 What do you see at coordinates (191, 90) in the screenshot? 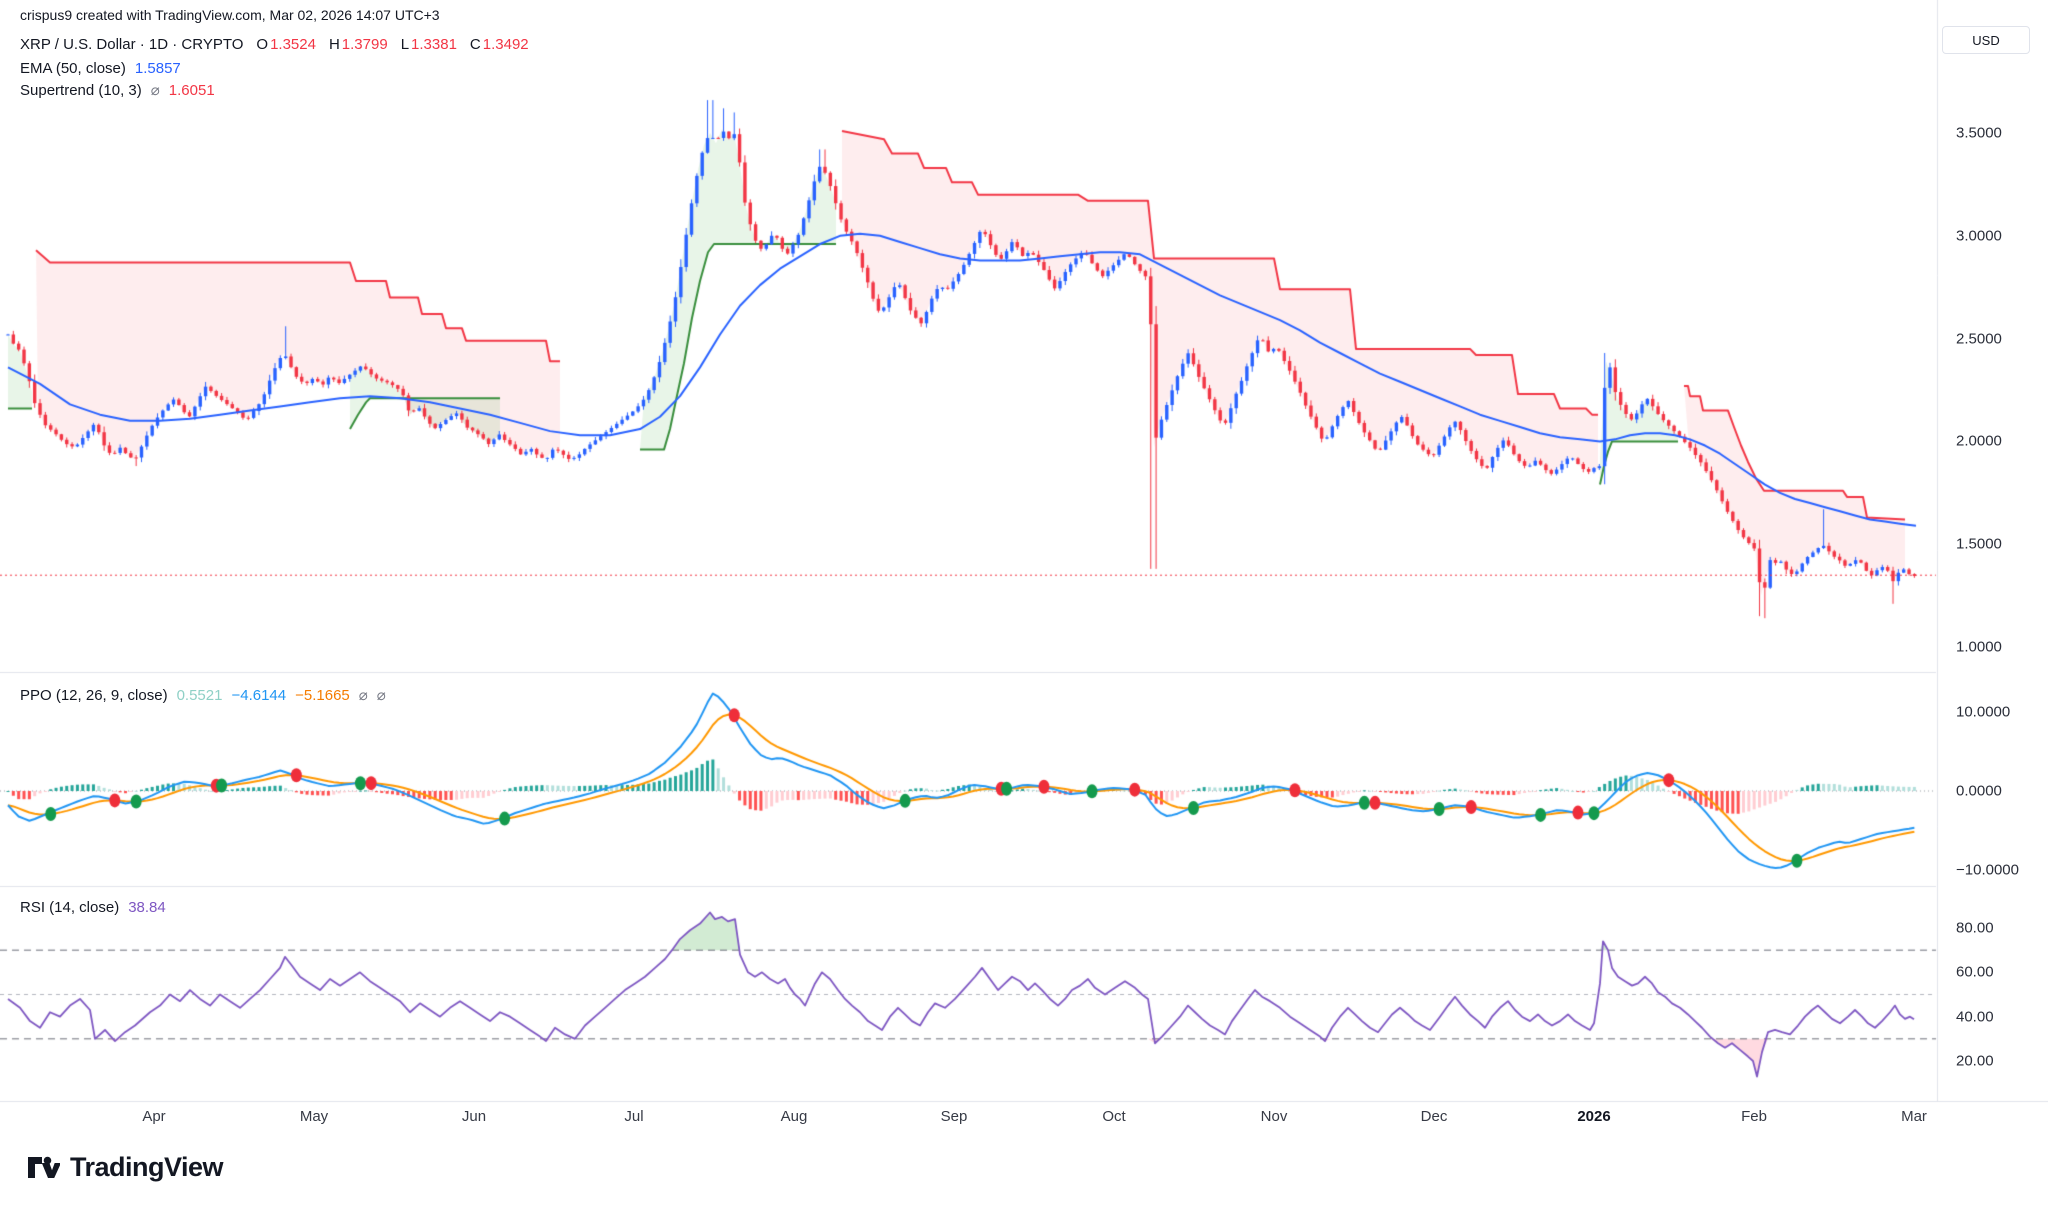
I see `supertrend-legend-value: 1.6051` at bounding box center [191, 90].